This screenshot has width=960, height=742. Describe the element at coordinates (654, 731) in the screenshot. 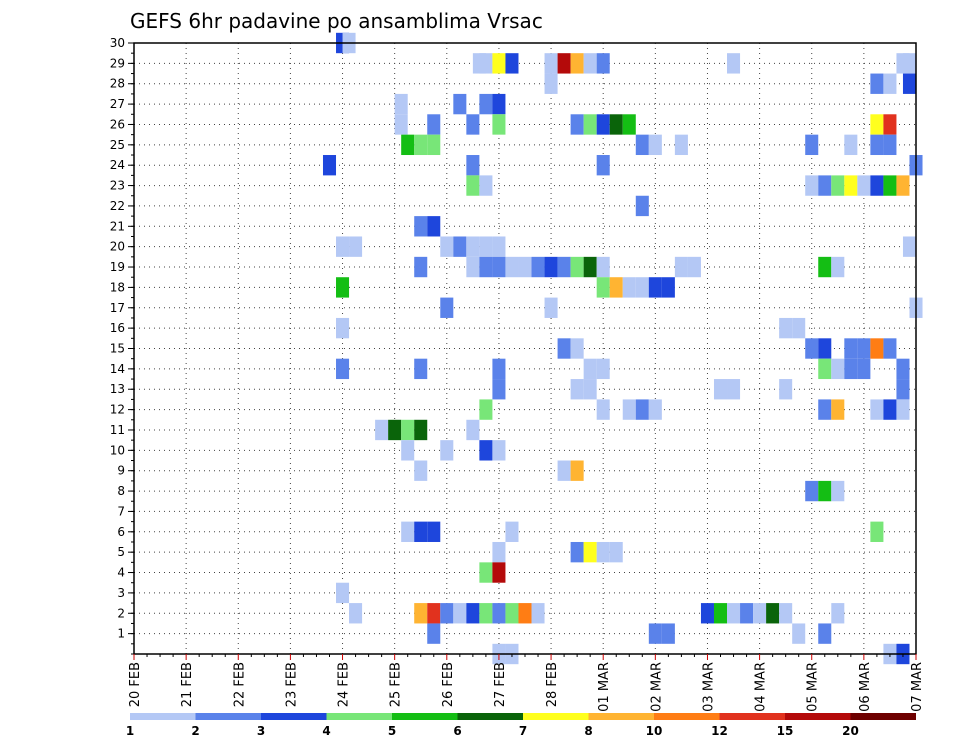

I see `legend-label: 10` at that location.